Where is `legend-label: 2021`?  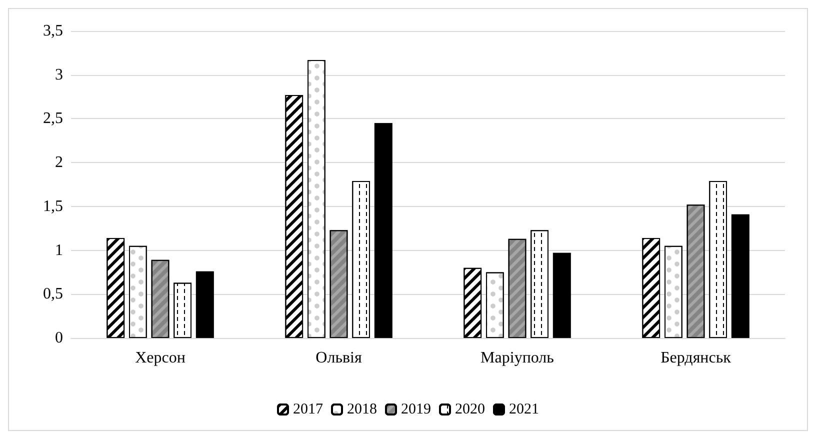 legend-label: 2021 is located at coordinates (524, 410).